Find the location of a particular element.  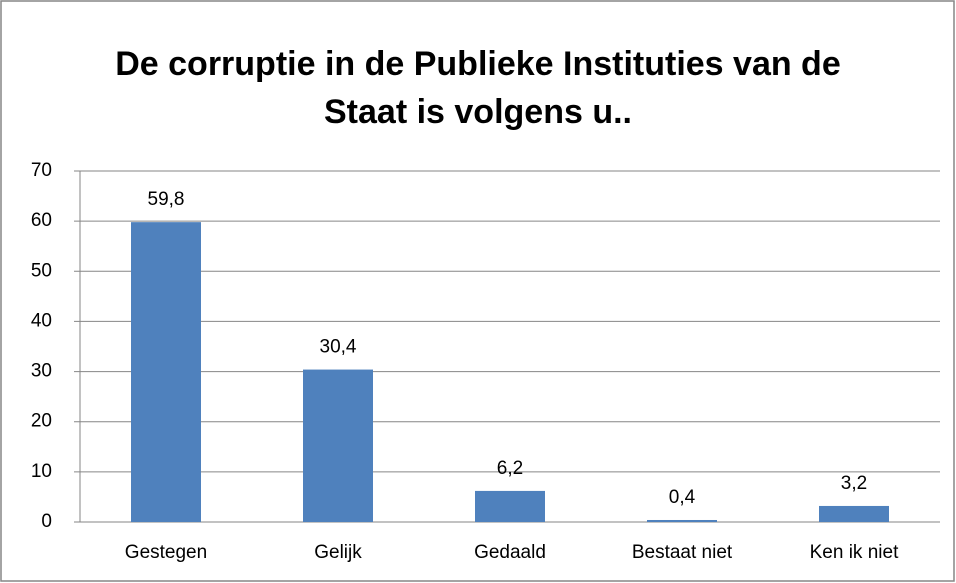

y-tick-label: 50 is located at coordinates (41, 270).